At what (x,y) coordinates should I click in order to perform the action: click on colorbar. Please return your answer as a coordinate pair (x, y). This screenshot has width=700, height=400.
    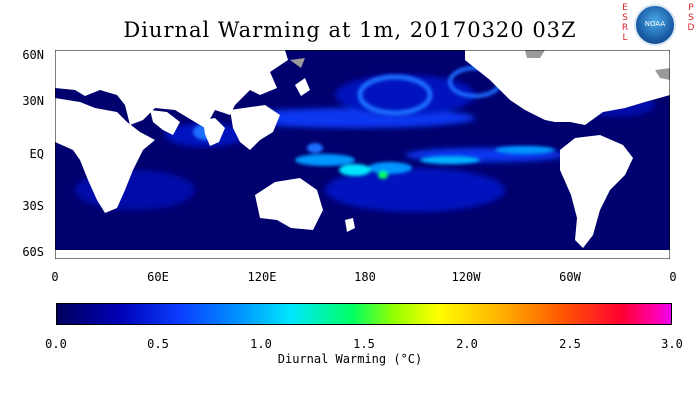
    Looking at the image, I should click on (364, 314).